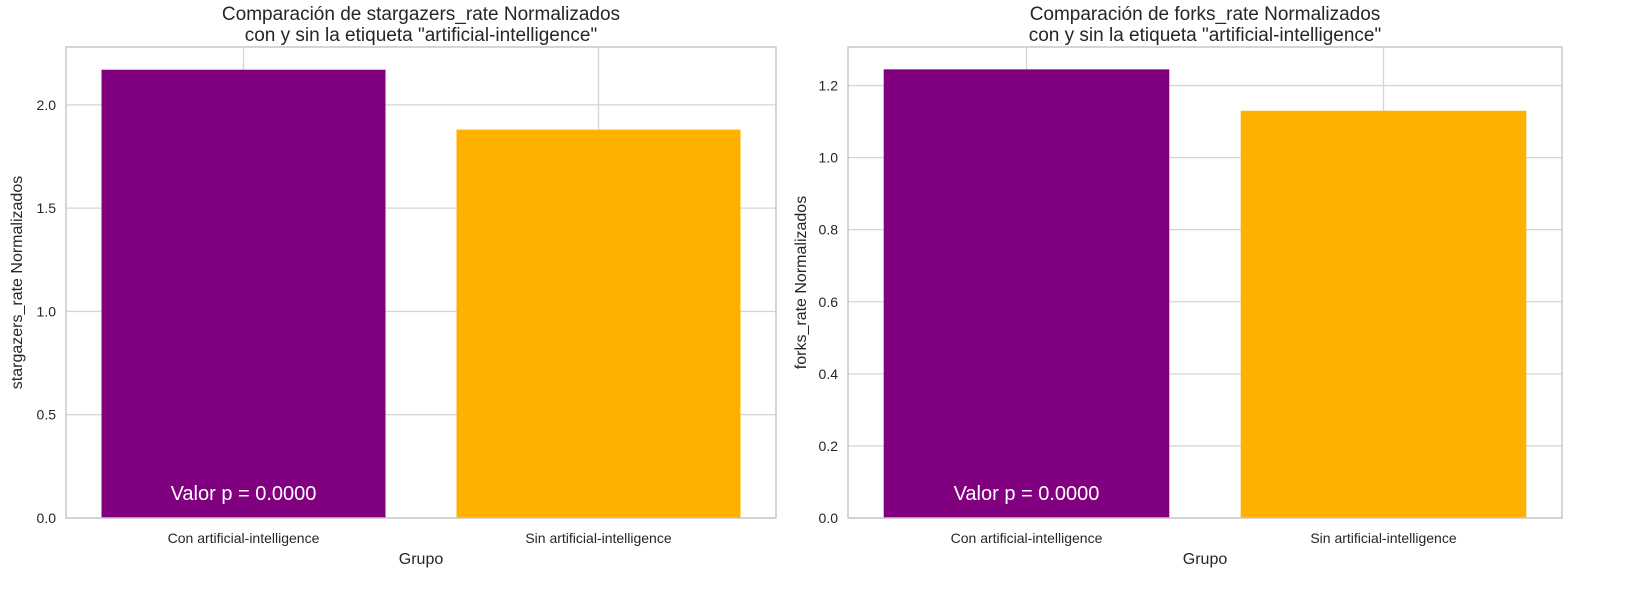  I want to click on y-tick-label: 0.8, so click(829, 230).